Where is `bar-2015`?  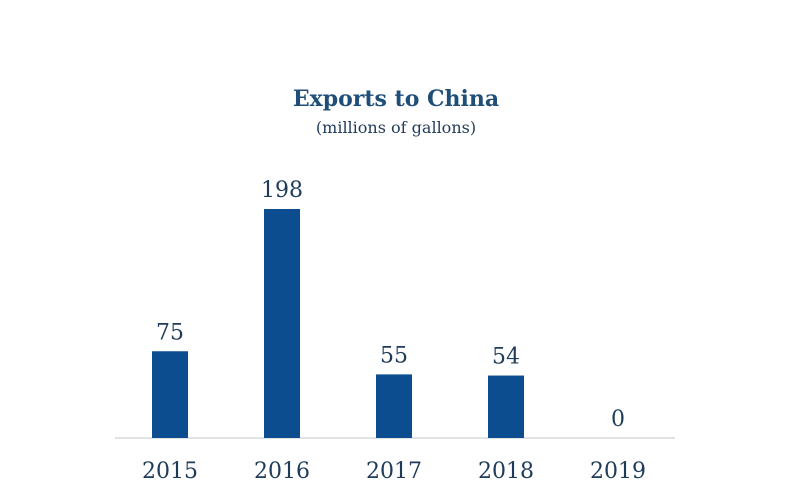
bar-2015 is located at coordinates (170, 394).